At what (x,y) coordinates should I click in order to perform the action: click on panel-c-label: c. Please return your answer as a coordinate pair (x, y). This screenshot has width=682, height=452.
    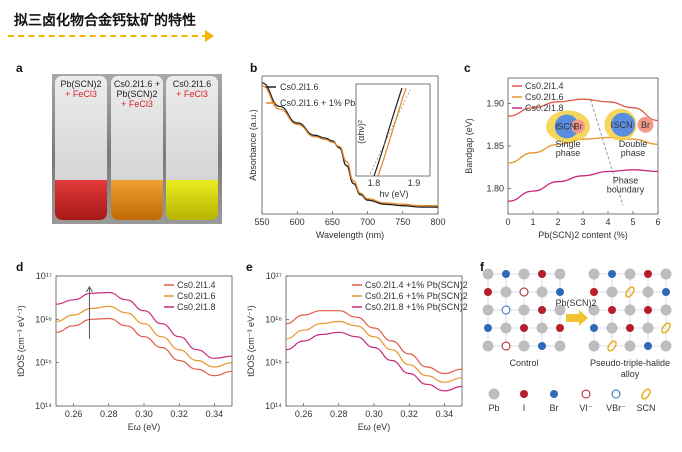
    Looking at the image, I should click on (467, 68).